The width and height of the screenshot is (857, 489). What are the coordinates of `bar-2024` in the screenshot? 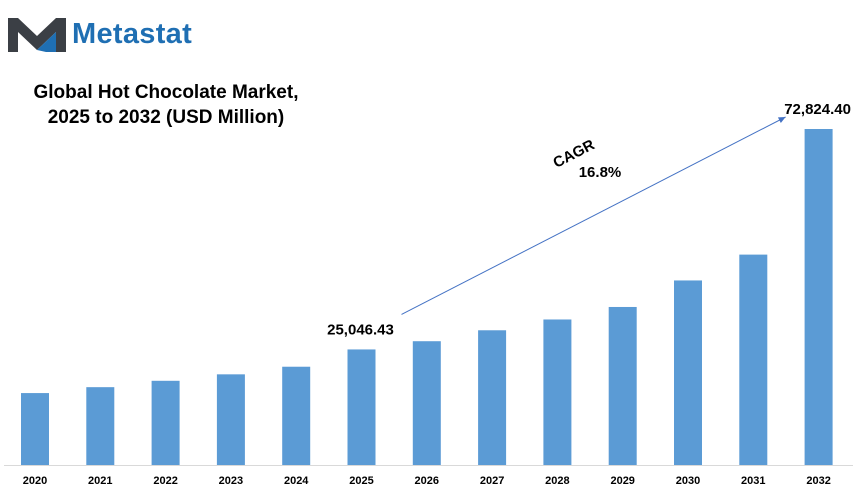 It's located at (296, 415).